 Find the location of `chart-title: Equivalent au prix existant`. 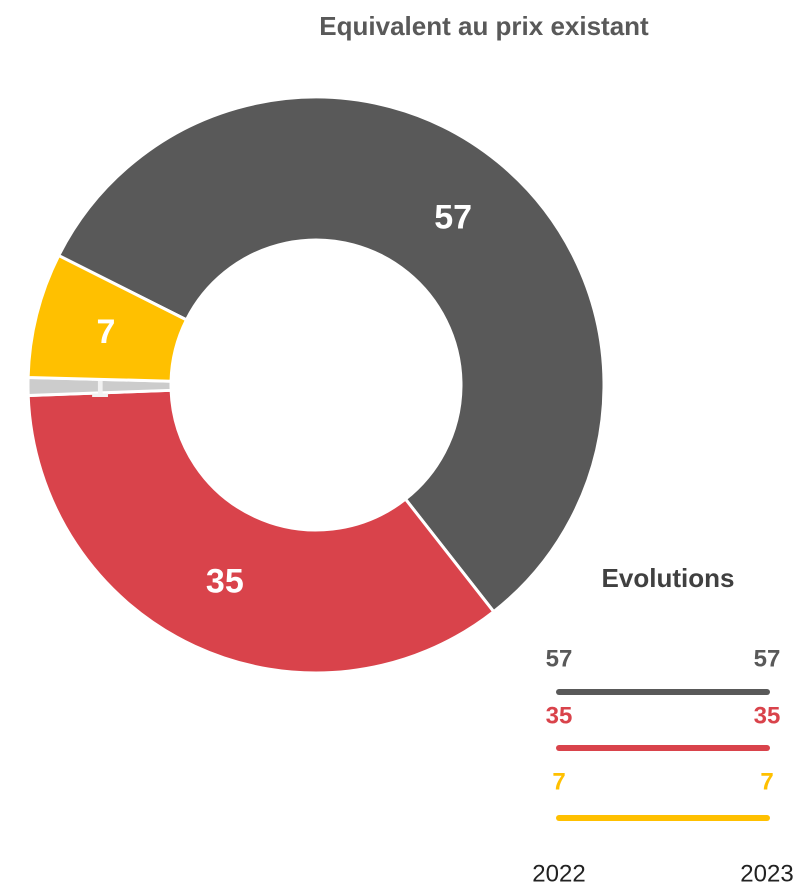

chart-title: Equivalent au prix existant is located at coordinates (484, 26).